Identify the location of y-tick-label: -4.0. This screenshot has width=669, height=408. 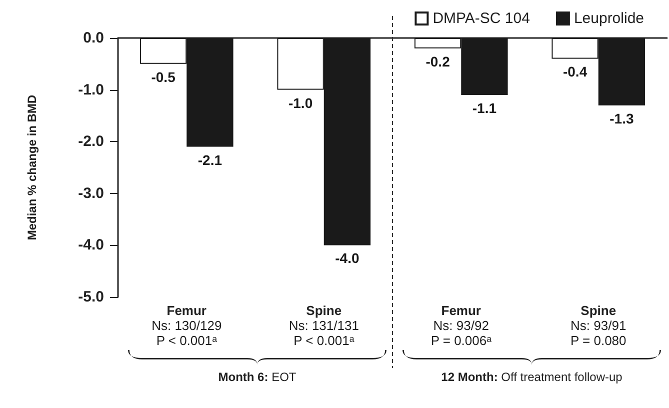
(91, 245).